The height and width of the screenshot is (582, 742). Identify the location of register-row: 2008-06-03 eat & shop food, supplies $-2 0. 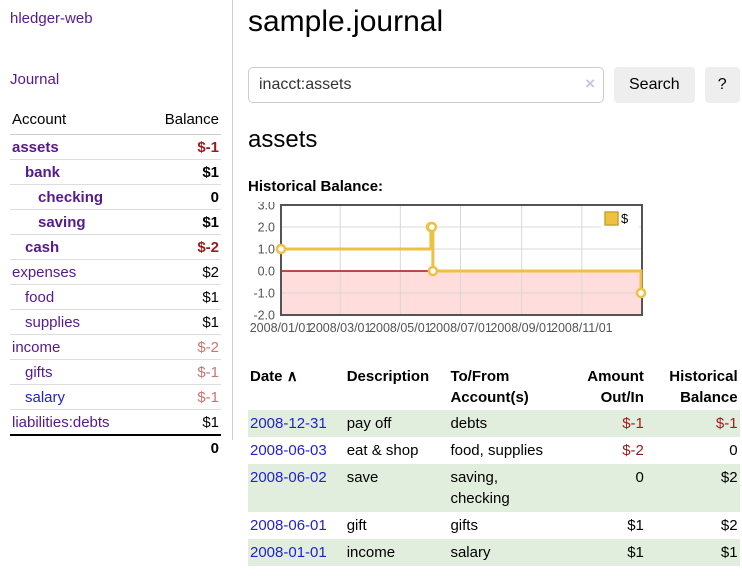
(494, 450).